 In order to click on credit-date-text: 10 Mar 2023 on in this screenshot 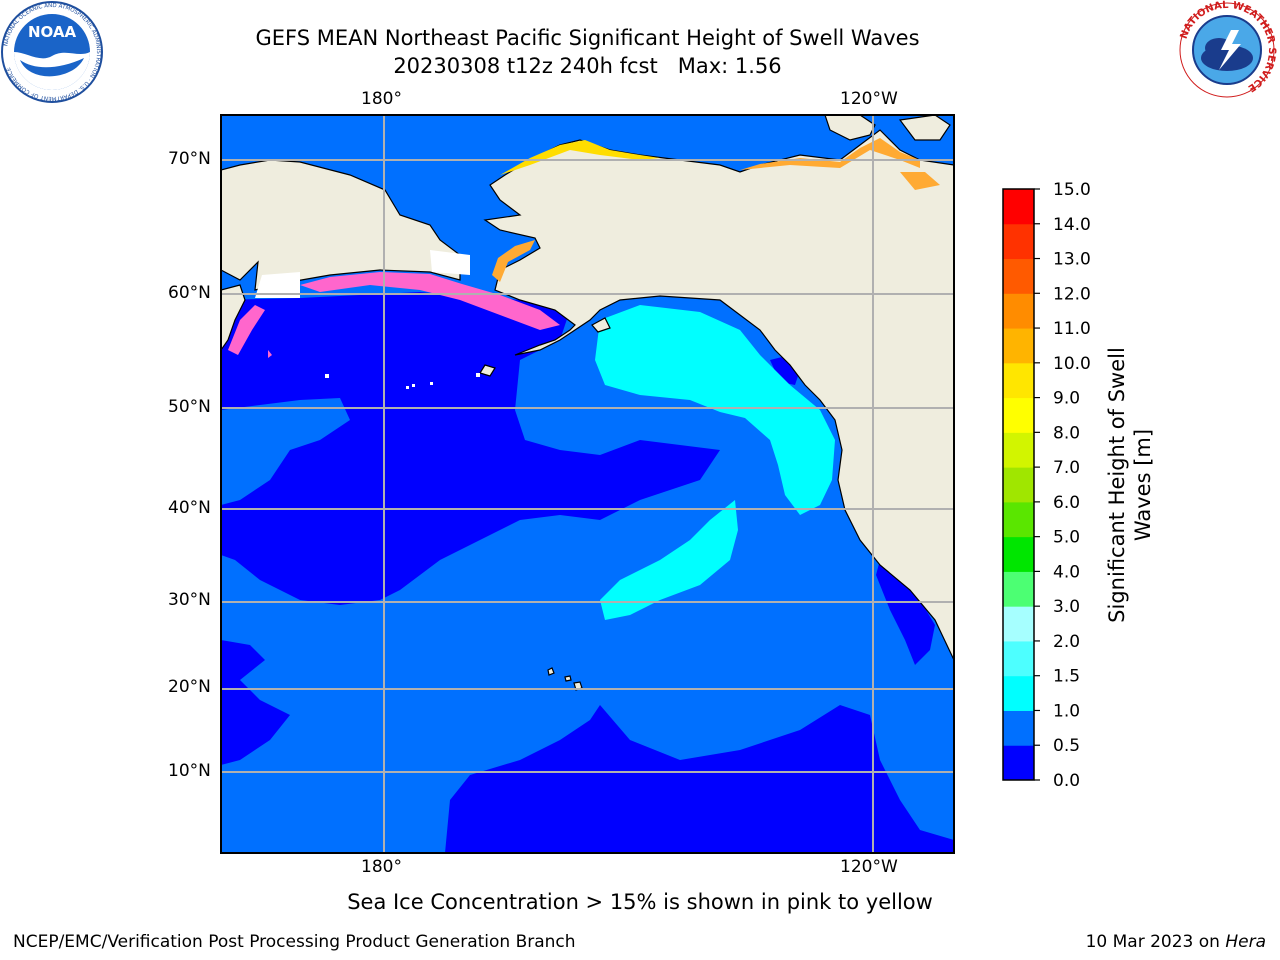, I will do `click(1155, 942)`.